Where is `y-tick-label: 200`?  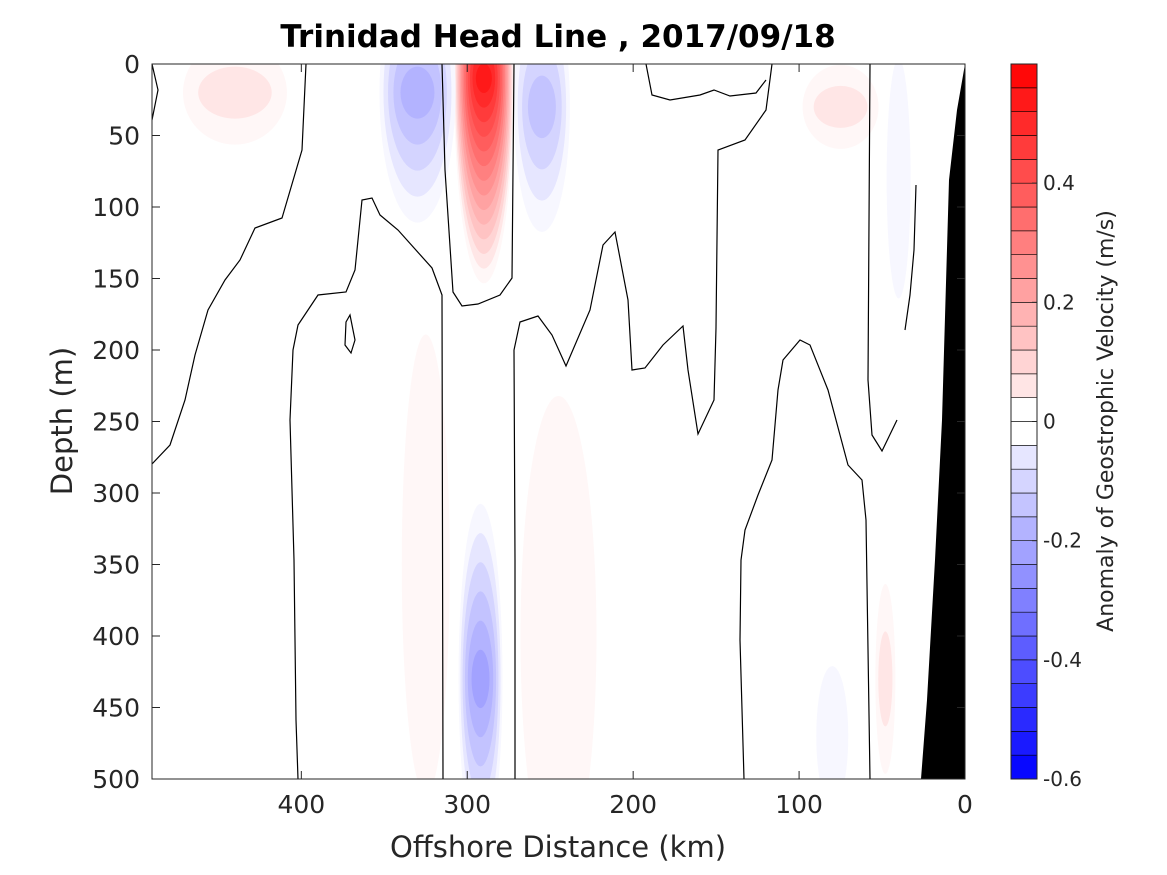 y-tick-label: 200 is located at coordinates (116, 350).